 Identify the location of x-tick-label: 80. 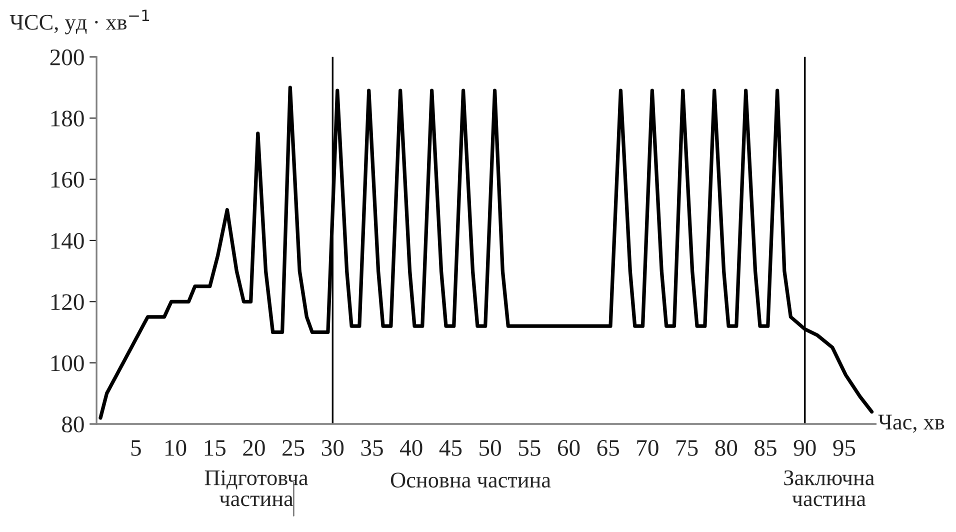
(726, 448).